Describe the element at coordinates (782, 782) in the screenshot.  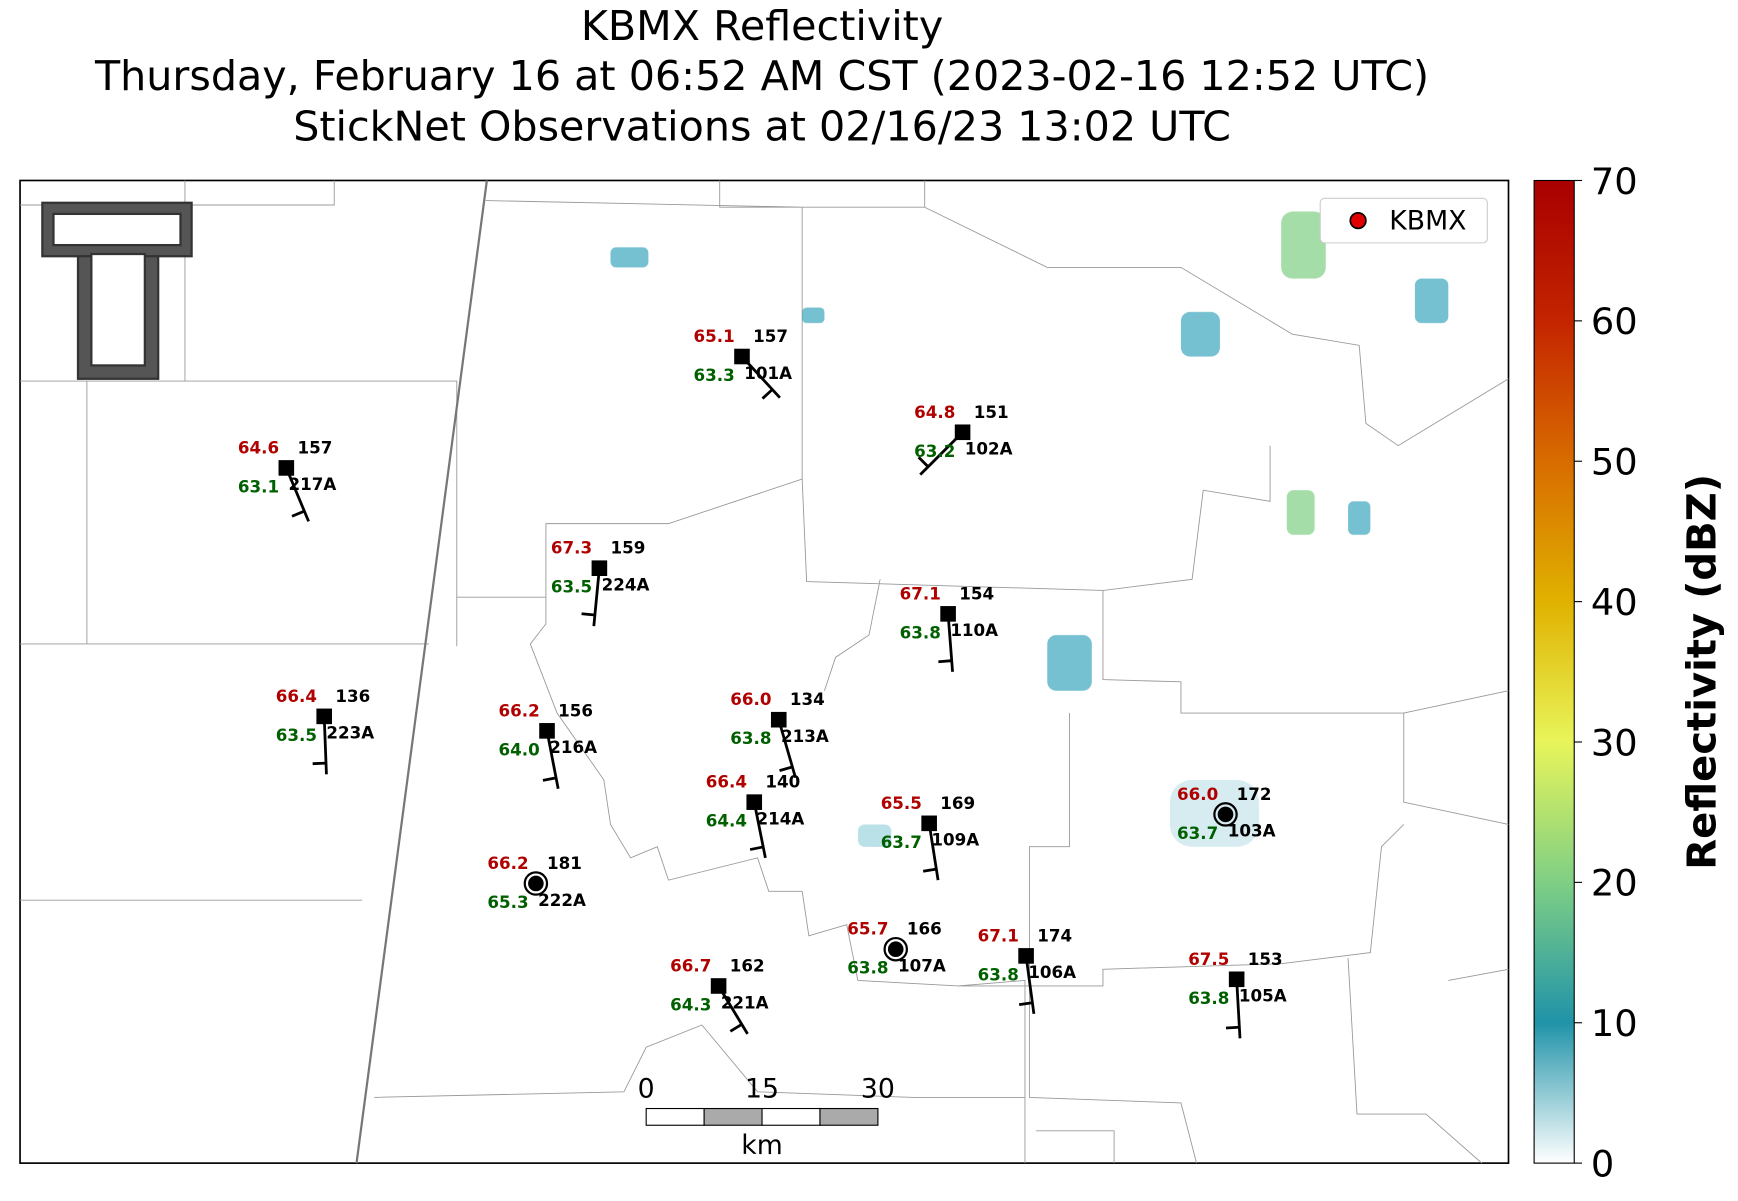
I see `station-value: 140` at that location.